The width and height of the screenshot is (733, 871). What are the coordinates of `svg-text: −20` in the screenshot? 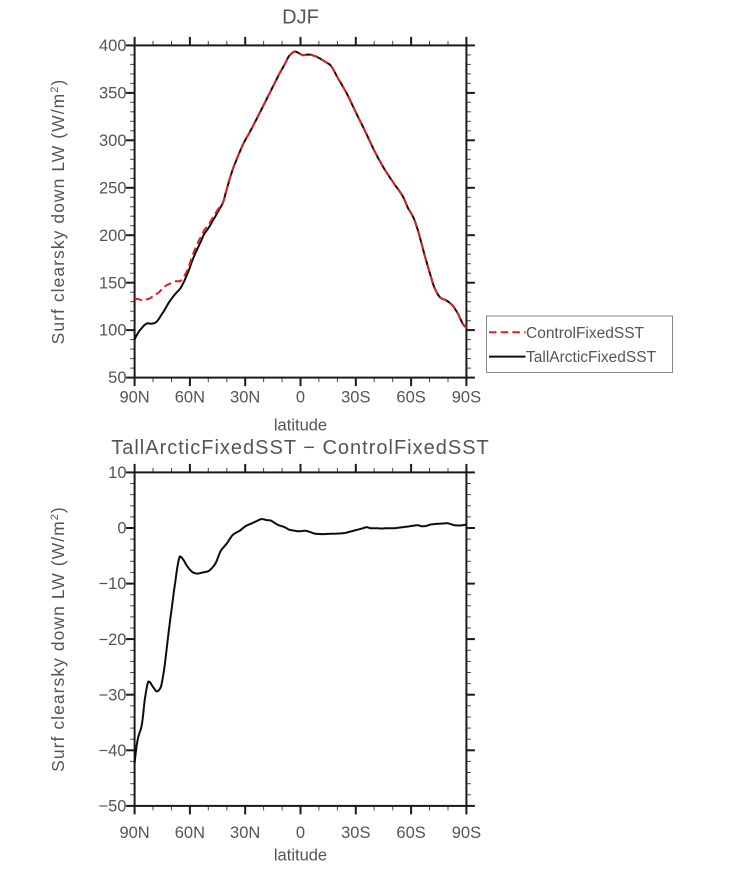 It's located at (113, 640).